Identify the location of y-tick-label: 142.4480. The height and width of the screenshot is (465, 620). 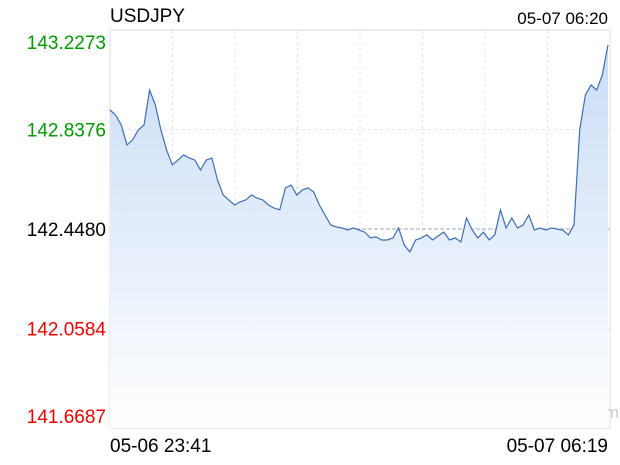
(66, 230).